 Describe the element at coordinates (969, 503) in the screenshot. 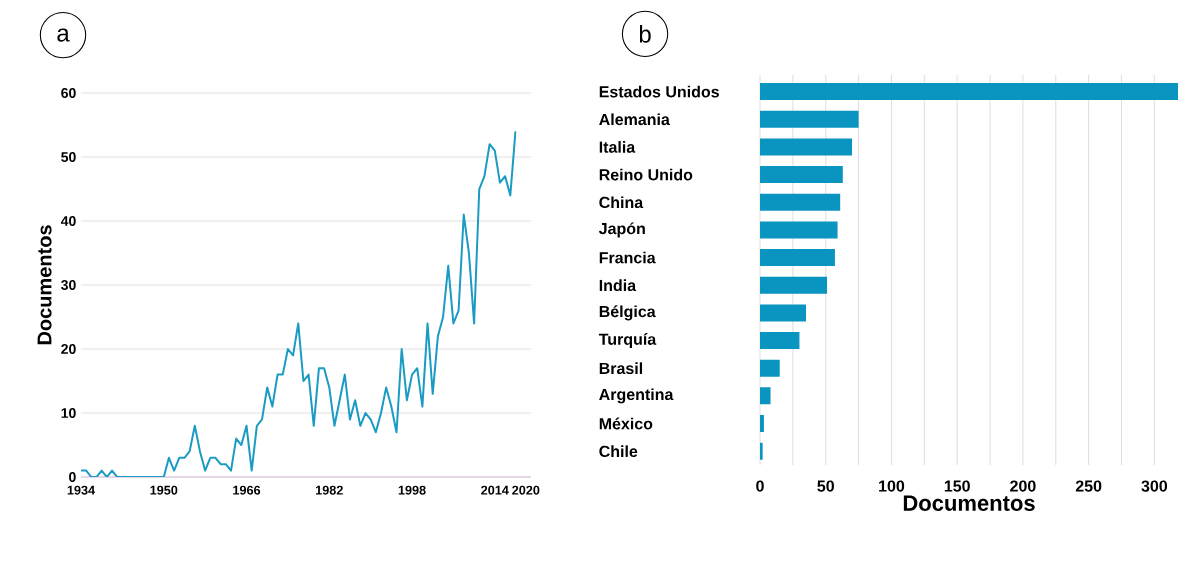

I see `x-axis-title: Documentos` at that location.